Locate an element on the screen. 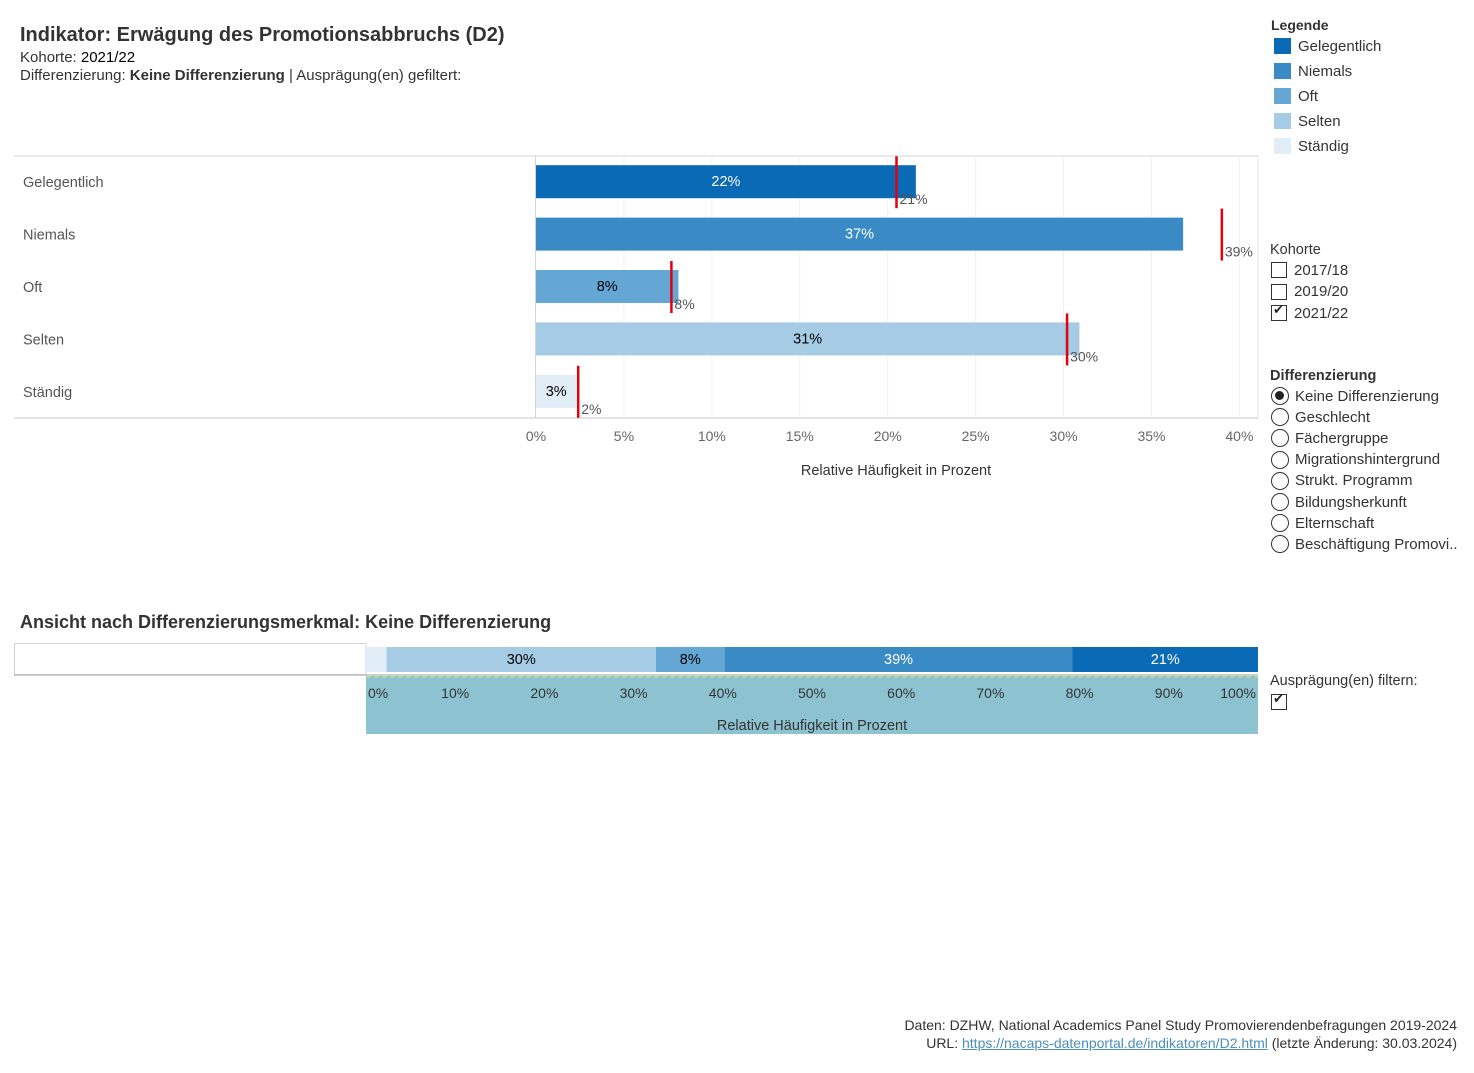 The width and height of the screenshot is (1474, 1073). differenzierung-option-label: Migrationshintergrund is located at coordinates (1368, 460).